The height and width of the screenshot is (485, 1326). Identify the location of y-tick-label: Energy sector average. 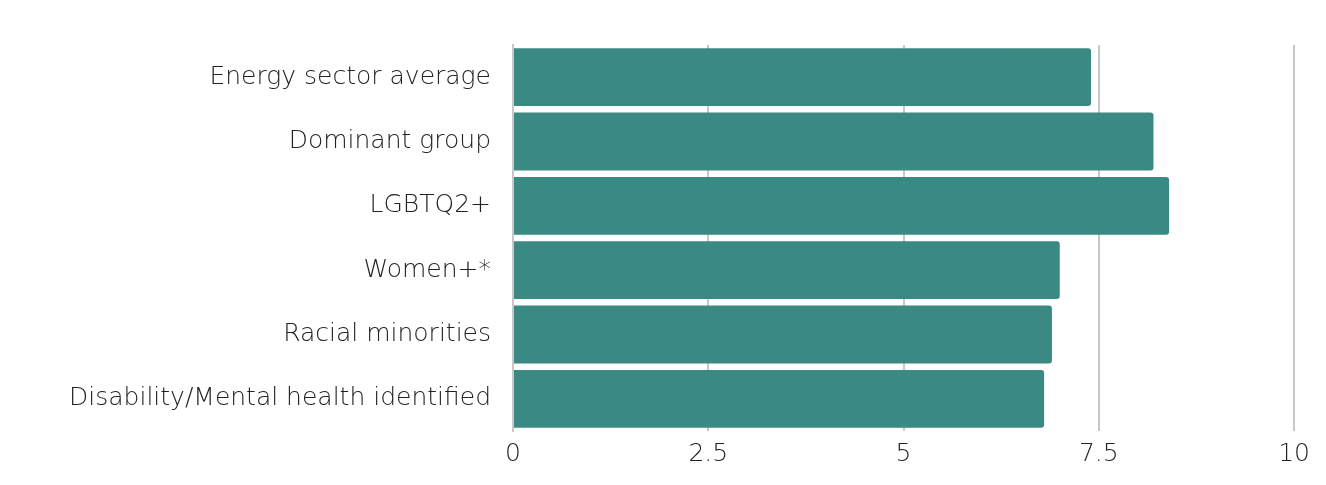
(350, 75).